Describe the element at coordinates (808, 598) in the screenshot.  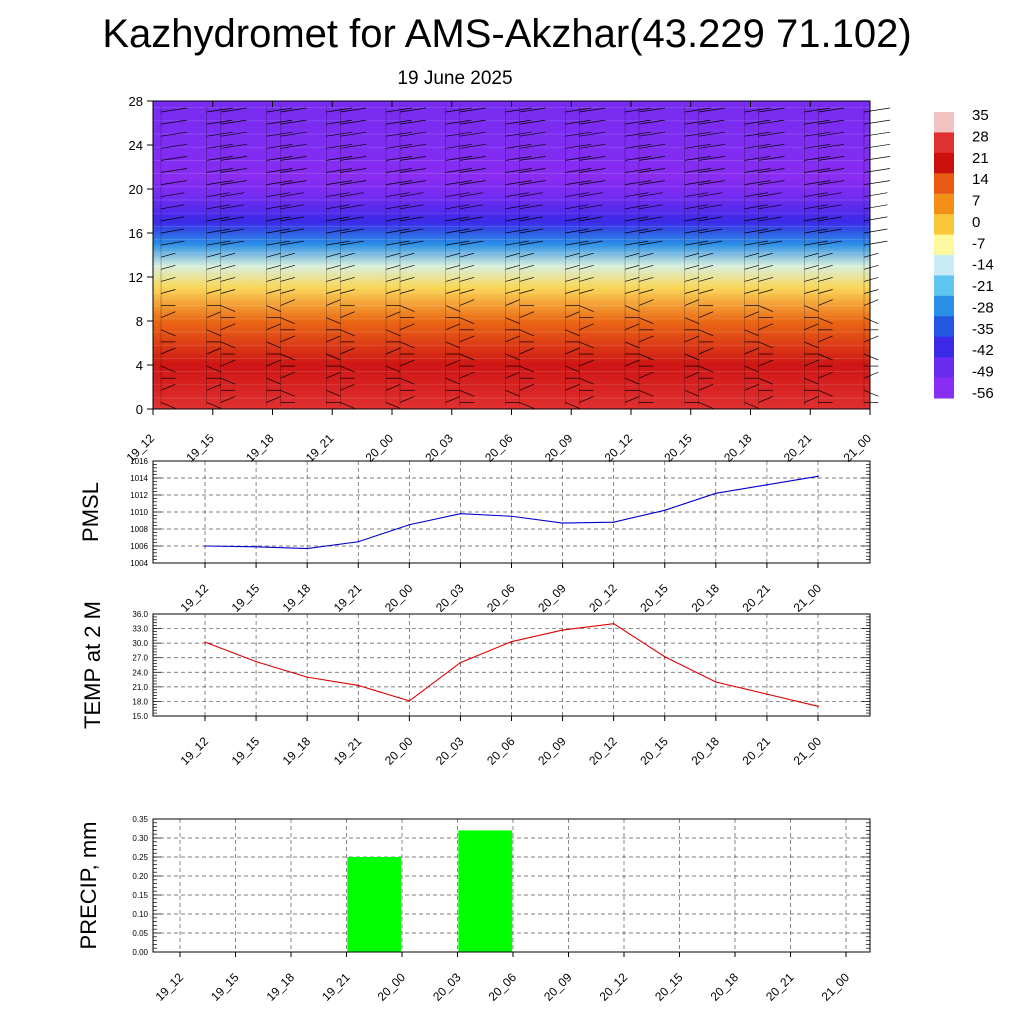
I see `x-tick-label: 21_00` at that location.